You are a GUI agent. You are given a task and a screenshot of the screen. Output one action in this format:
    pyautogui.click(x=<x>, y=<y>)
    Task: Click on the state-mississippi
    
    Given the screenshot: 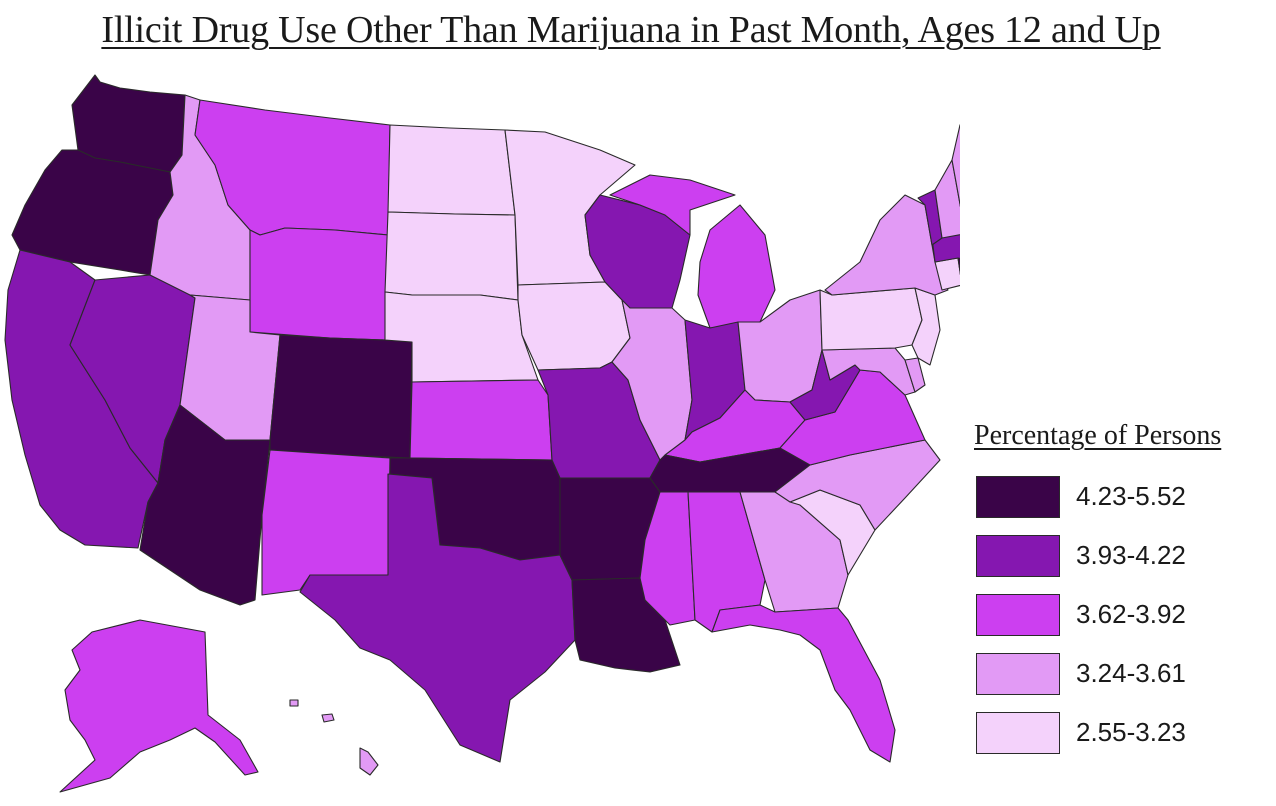 What is the action you would take?
    pyautogui.click(x=667, y=558)
    